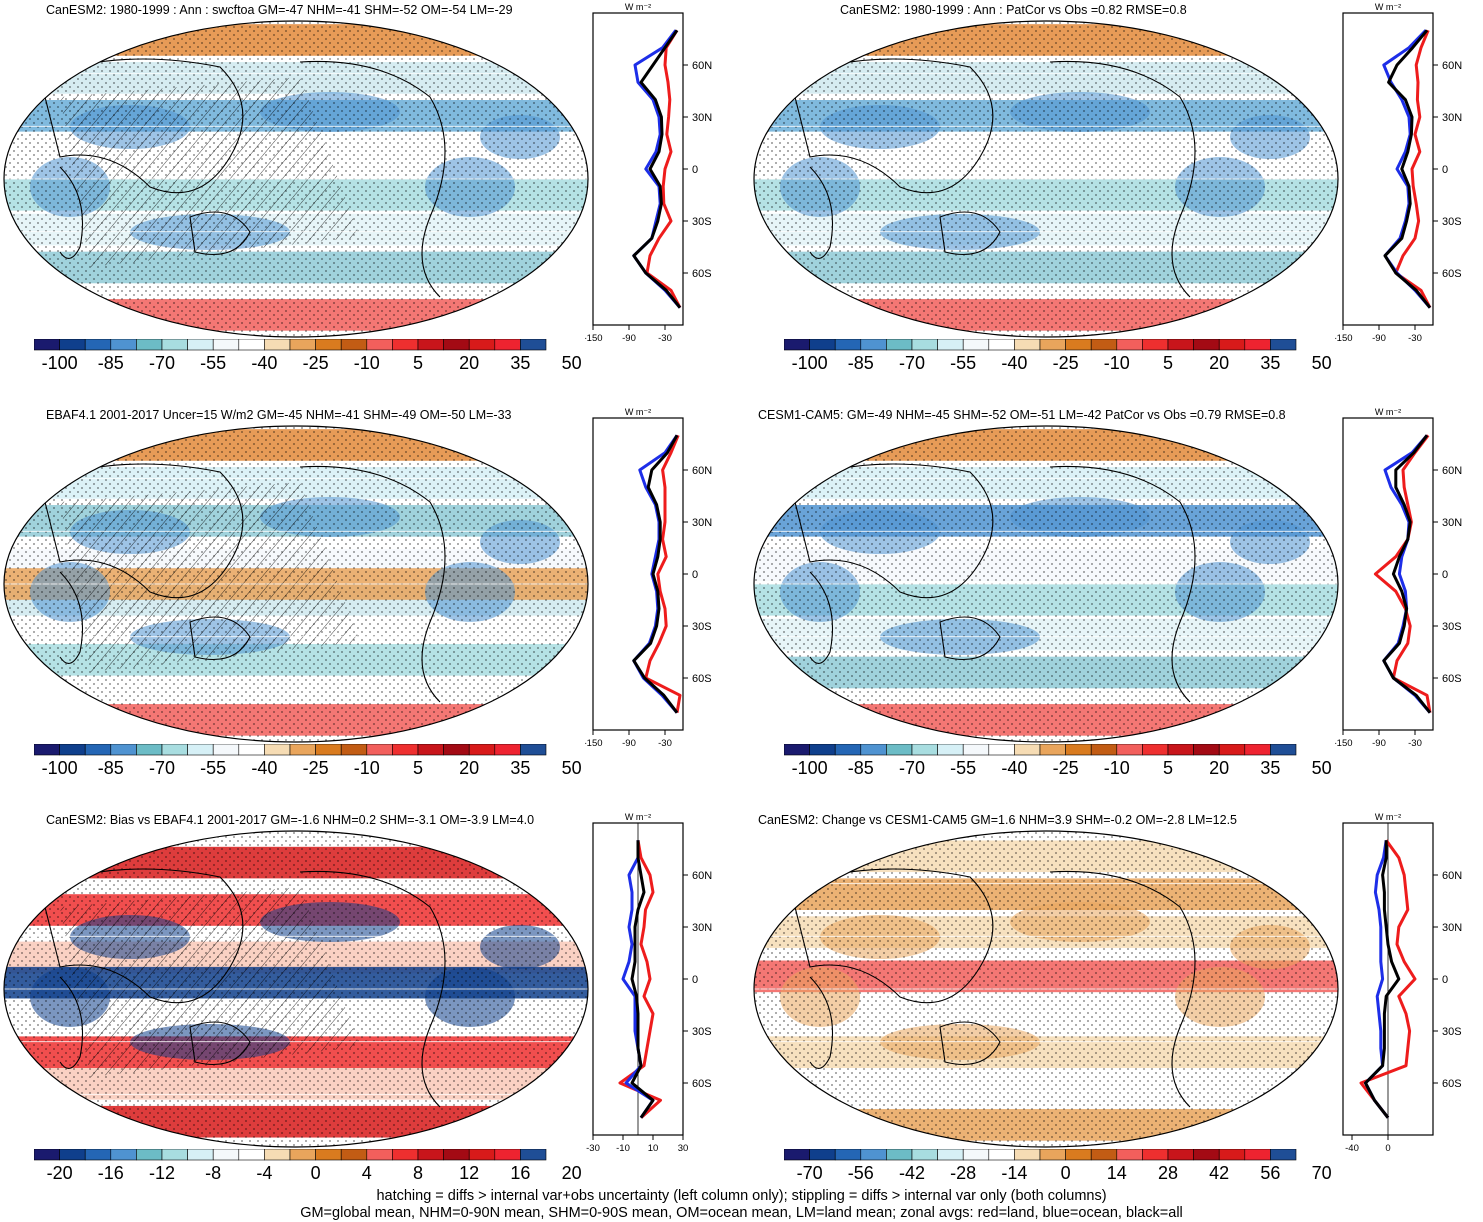  Describe the element at coordinates (1065, 1173) in the screenshot. I see `colorbar-tick-label: 0` at that location.